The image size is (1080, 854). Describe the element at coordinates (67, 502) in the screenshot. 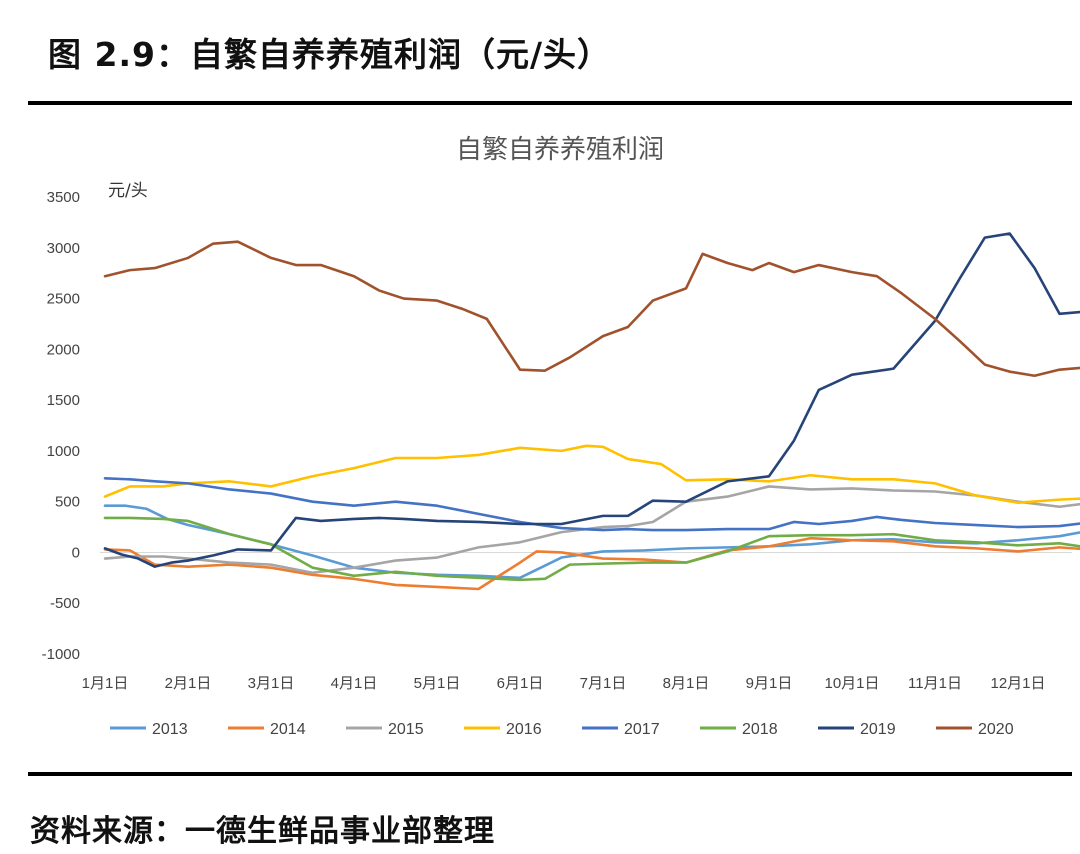

I see `y-tick-label: 500` at that location.